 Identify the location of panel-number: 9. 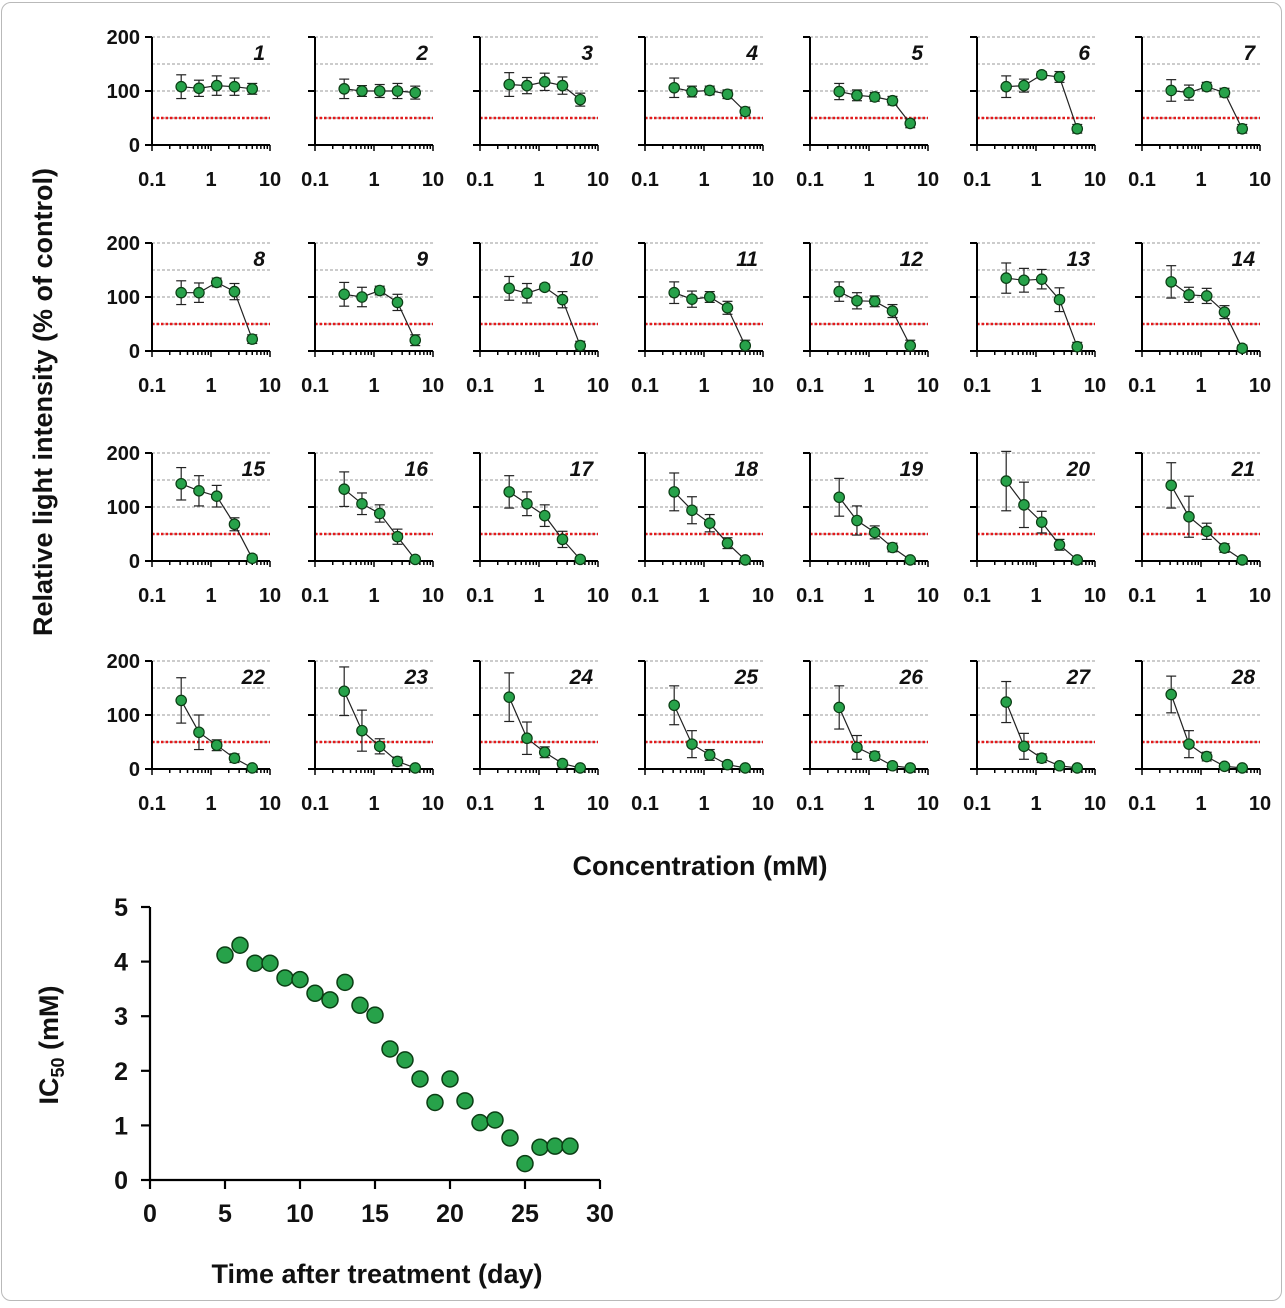
(422, 259).